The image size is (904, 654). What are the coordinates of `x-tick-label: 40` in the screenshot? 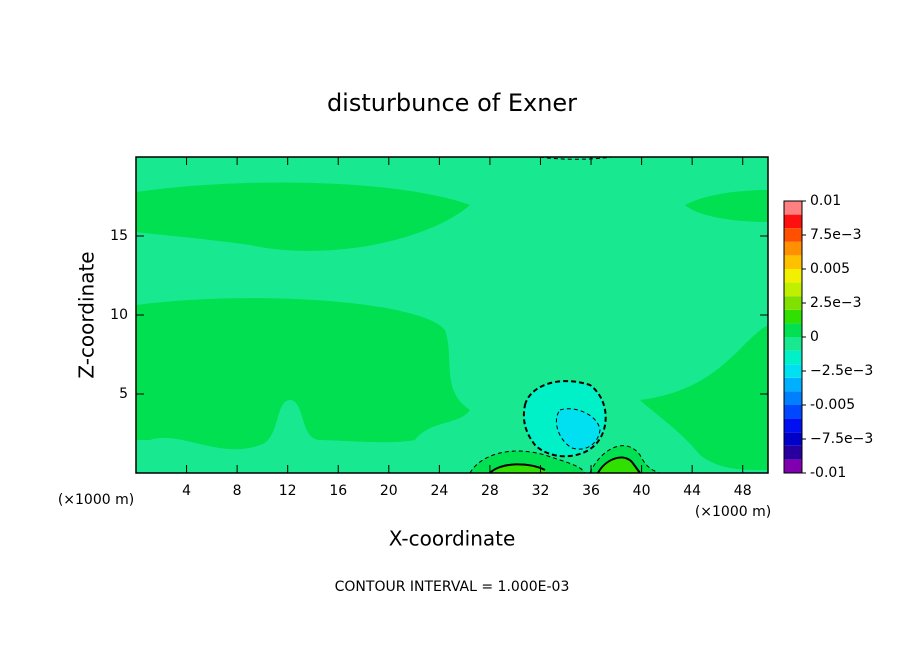 It's located at (642, 491).